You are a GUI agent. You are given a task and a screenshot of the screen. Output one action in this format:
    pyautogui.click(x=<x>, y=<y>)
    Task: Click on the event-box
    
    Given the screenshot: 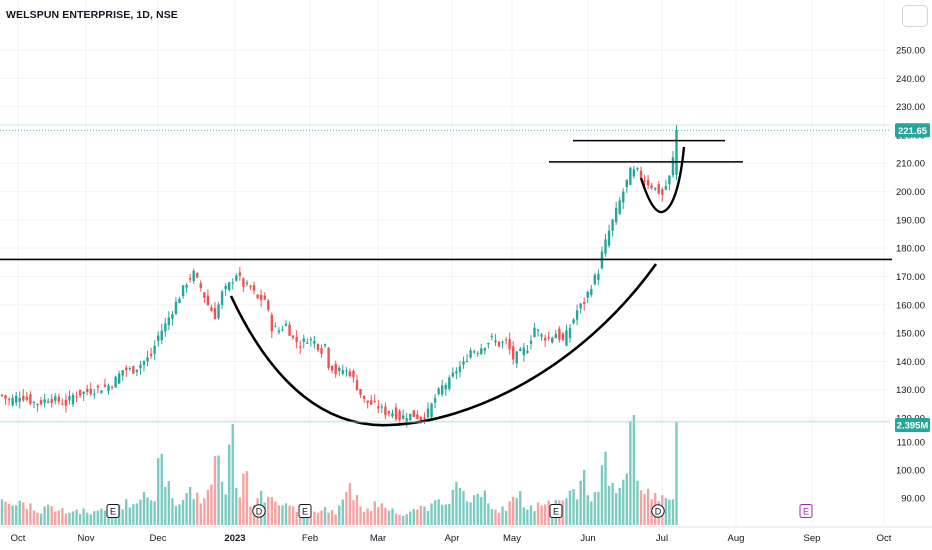 What is the action you would take?
    pyautogui.click(x=113, y=511)
    